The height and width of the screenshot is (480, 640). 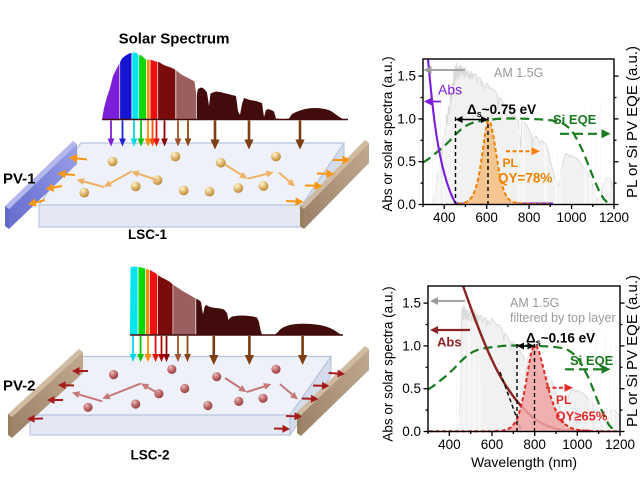 I want to click on svg-text: PV-1, so click(x=19, y=179).